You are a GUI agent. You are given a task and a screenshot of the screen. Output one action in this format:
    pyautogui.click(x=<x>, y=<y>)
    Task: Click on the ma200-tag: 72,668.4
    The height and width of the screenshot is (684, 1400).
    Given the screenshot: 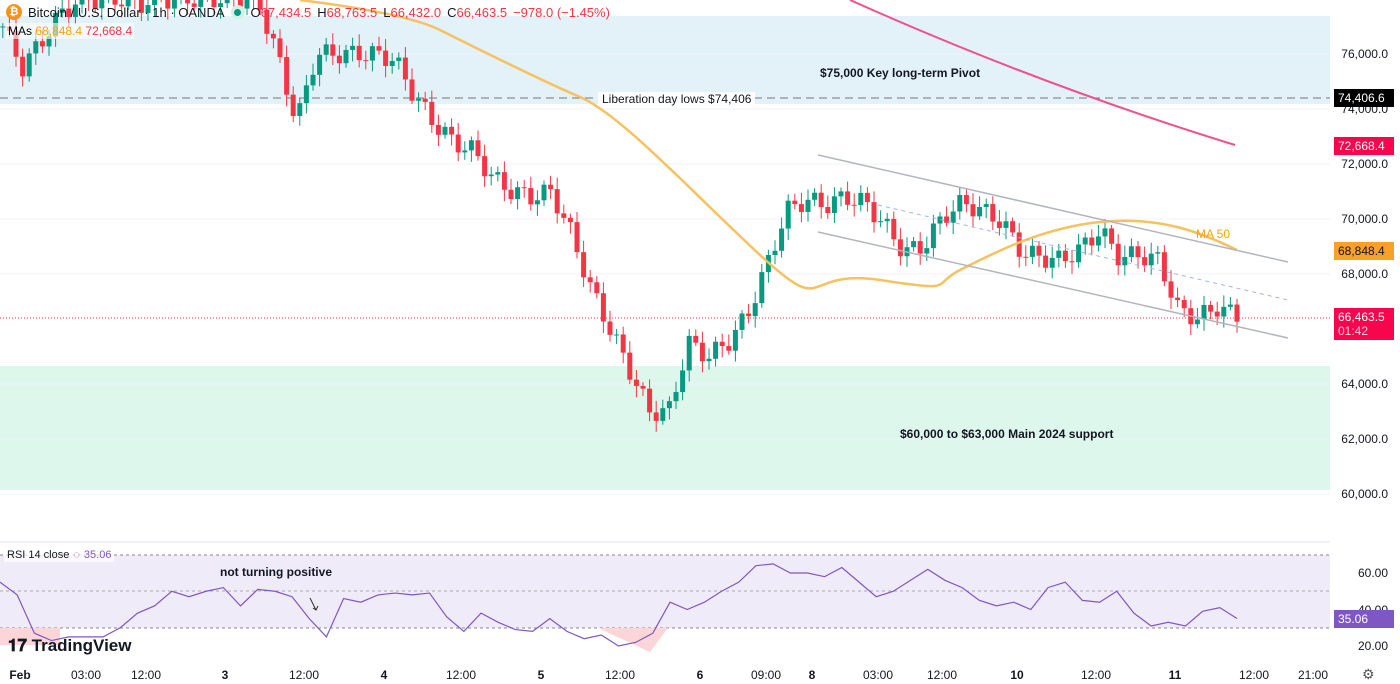 What is the action you would take?
    pyautogui.click(x=1364, y=146)
    